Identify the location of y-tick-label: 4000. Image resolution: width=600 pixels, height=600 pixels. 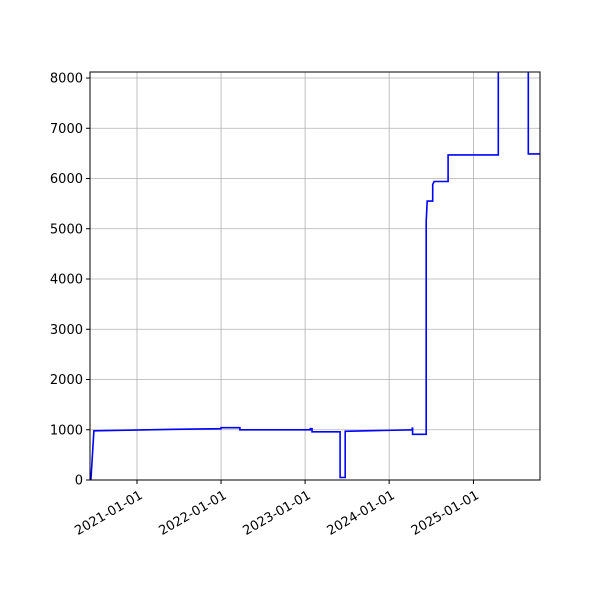
(66, 280).